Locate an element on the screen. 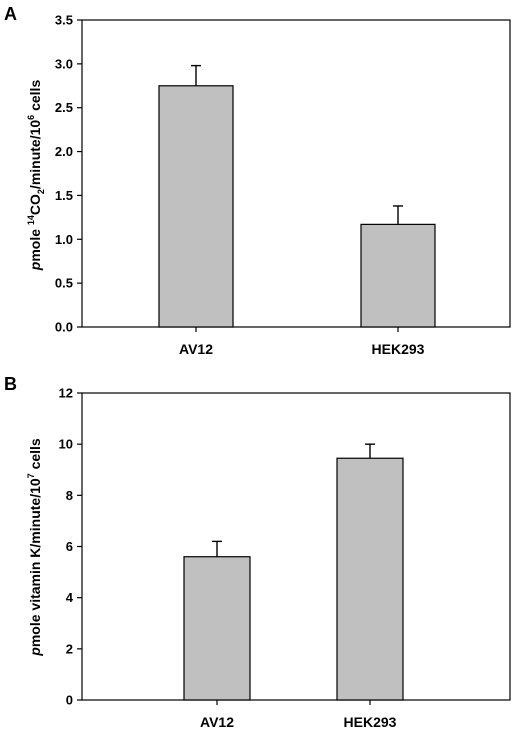  panel-a-ylabel-t4: cells is located at coordinates (35, 97).